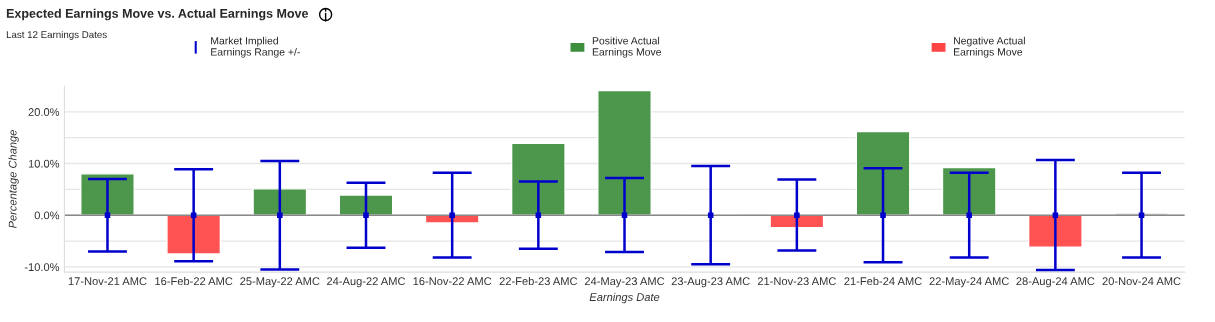 This screenshot has height=322, width=1215. What do you see at coordinates (157, 14) in the screenshot?
I see `chart-title: Expected Earnings Move vs. Actual Earnings Move` at bounding box center [157, 14].